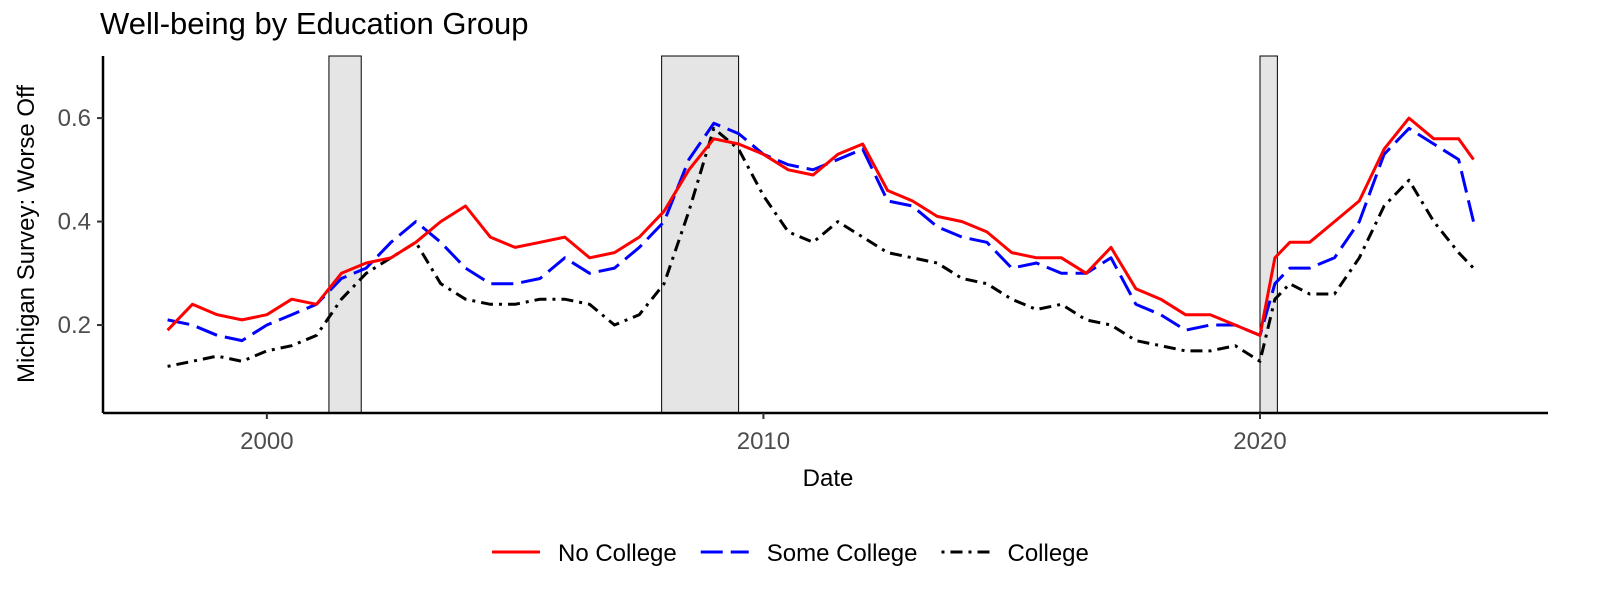 Image resolution: width=1600 pixels, height=600 pixels. Describe the element at coordinates (26, 234) in the screenshot. I see `y-axis-label: Michigan Survey: Worse Off` at that location.